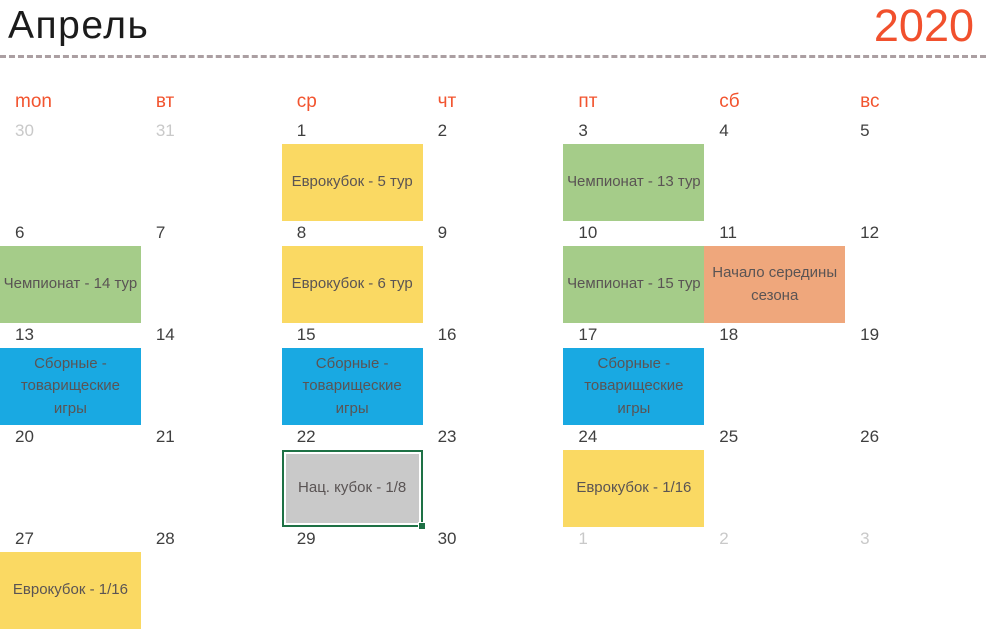 The width and height of the screenshot is (986, 631). What do you see at coordinates (165, 334) in the screenshot?
I see `date-number: 14` at bounding box center [165, 334].